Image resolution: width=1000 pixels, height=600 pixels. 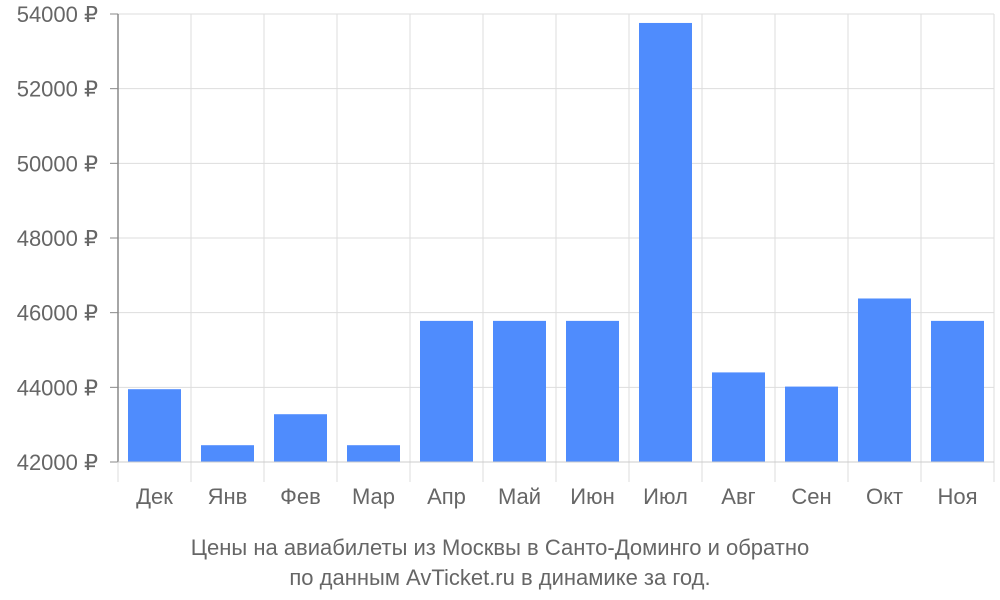 I want to click on y-tick-label: 50000 ₽, so click(x=57, y=163).